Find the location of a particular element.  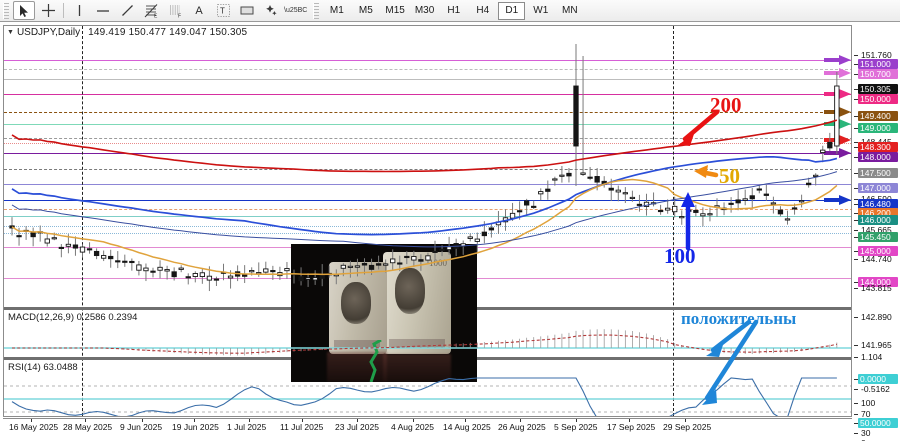

equidistant-channel-tool-icon: F is located at coordinates (175, 10).